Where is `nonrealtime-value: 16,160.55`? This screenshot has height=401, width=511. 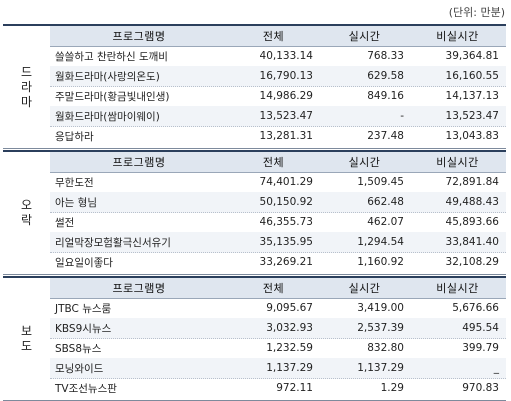
nonrealtime-value: 16,160.55 is located at coordinates (472, 76).